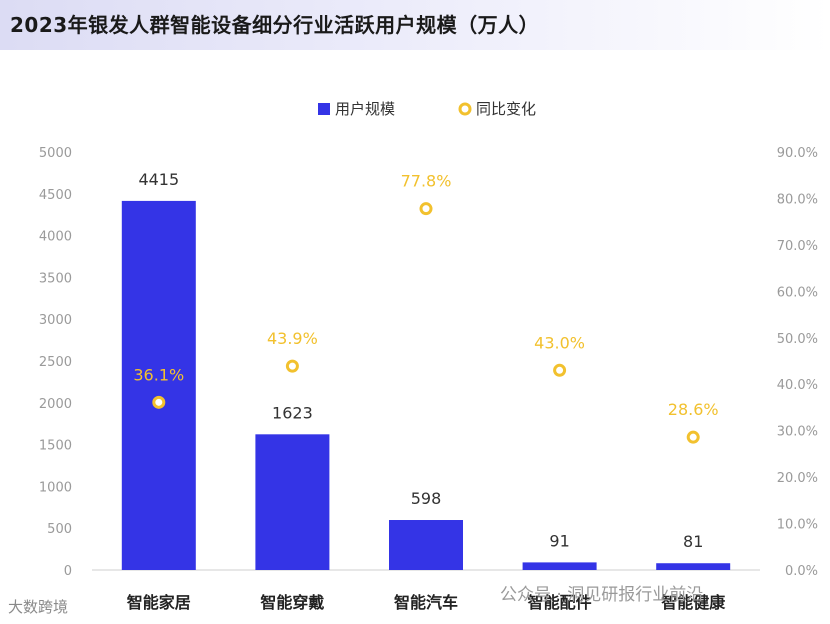 Image resolution: width=830 pixels, height=624 pixels. I want to click on yoy-value-label: 43.9%, so click(292, 338).